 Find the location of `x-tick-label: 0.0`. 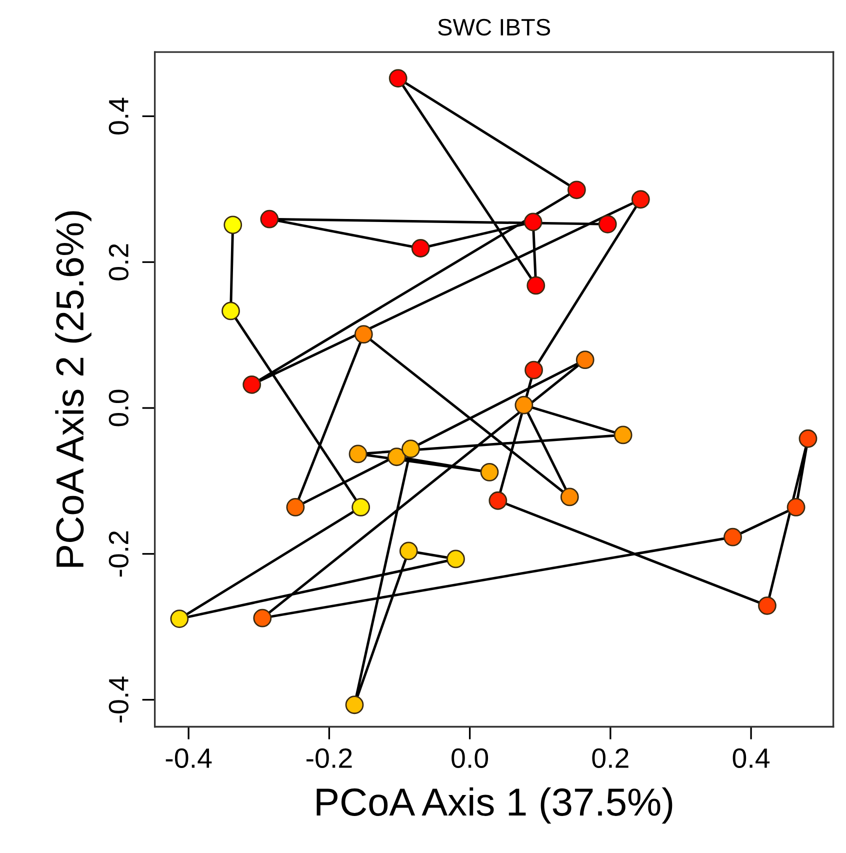

x-tick-label: 0.0 is located at coordinates (470, 758).